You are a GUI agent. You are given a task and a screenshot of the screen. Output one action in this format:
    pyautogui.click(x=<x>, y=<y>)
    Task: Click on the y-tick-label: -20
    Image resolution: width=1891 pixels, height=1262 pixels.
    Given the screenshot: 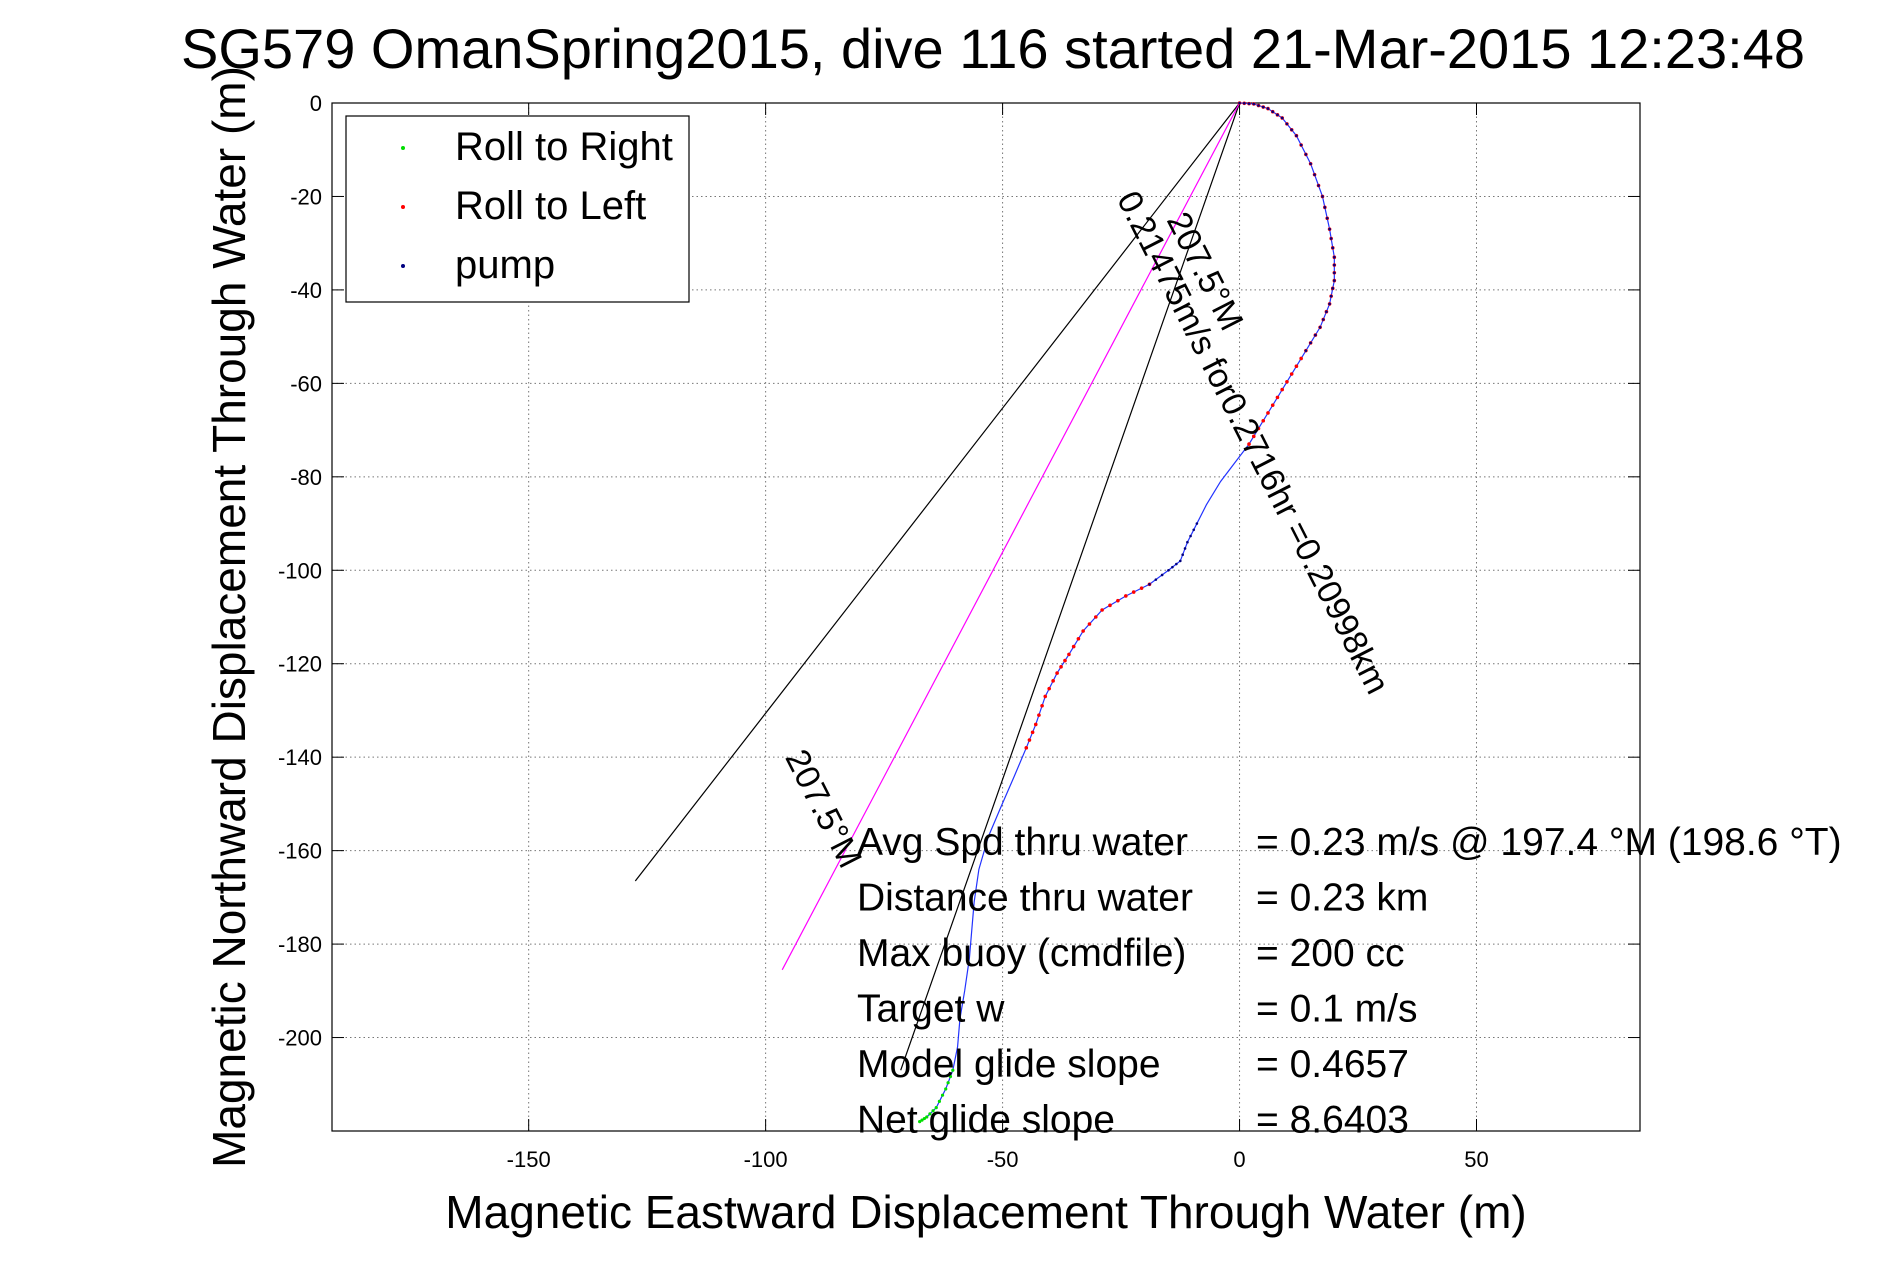 What is the action you would take?
    pyautogui.click(x=306, y=196)
    